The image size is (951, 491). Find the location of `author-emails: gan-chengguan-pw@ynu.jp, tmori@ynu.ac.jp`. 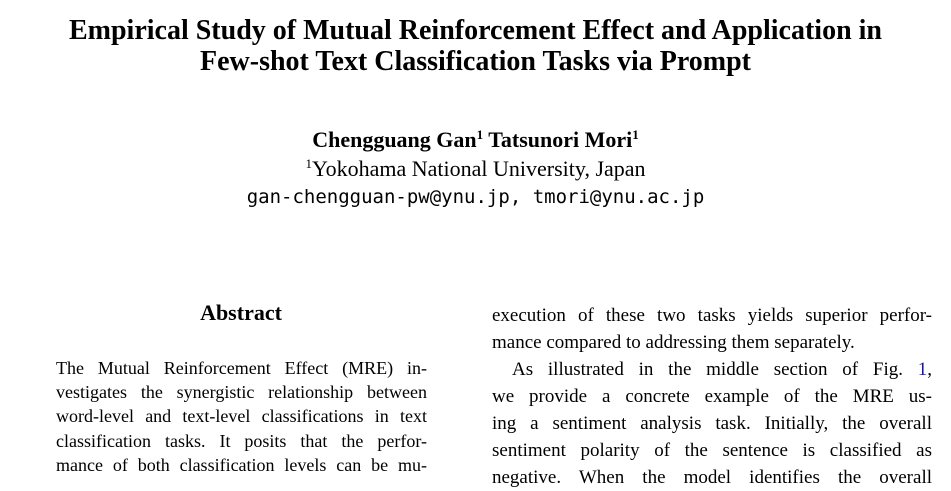

author-emails: gan-chengguan-pw@ynu.jp, tmori@ynu.ac.jp is located at coordinates (475, 197).